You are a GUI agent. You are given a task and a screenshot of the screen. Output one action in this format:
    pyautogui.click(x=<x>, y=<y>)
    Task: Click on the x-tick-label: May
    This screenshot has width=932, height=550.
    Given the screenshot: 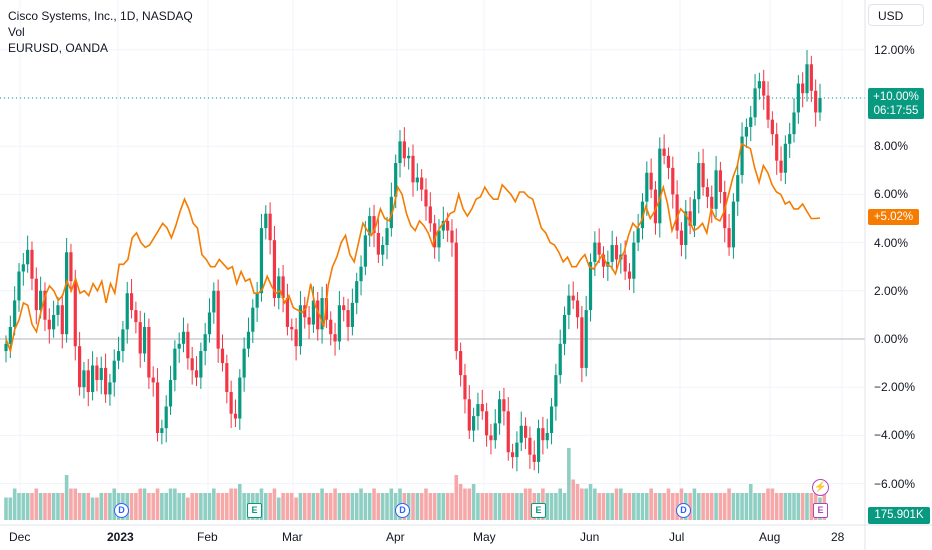 What is the action you would take?
    pyautogui.click(x=484, y=537)
    